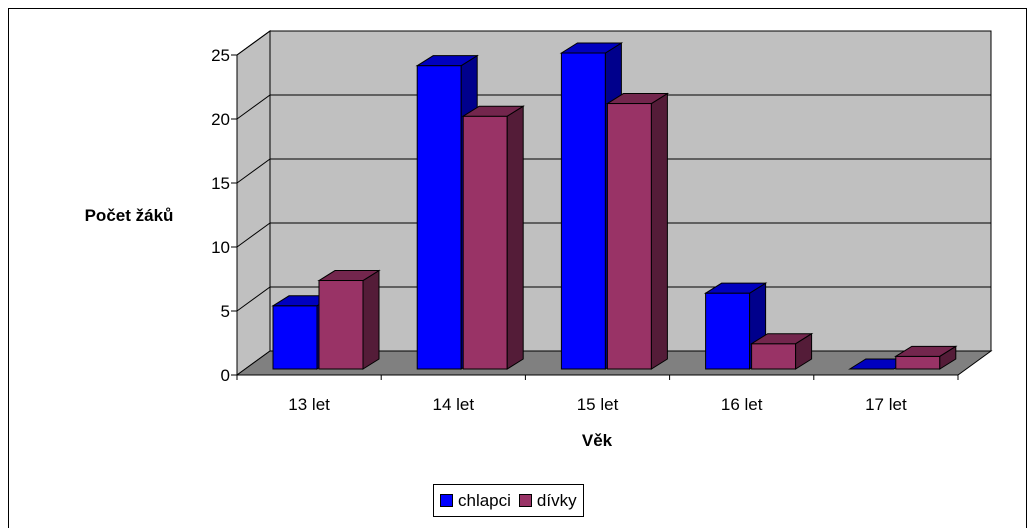  Describe the element at coordinates (493, 237) in the screenshot. I see `bar-dívky-14-let` at that location.